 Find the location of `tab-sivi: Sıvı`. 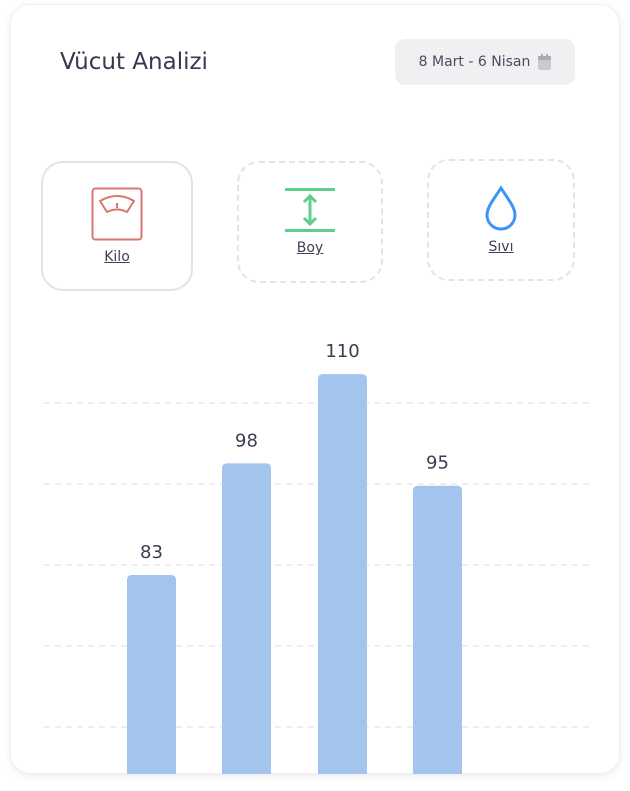

tab-sivi: Sıvı is located at coordinates (501, 220).